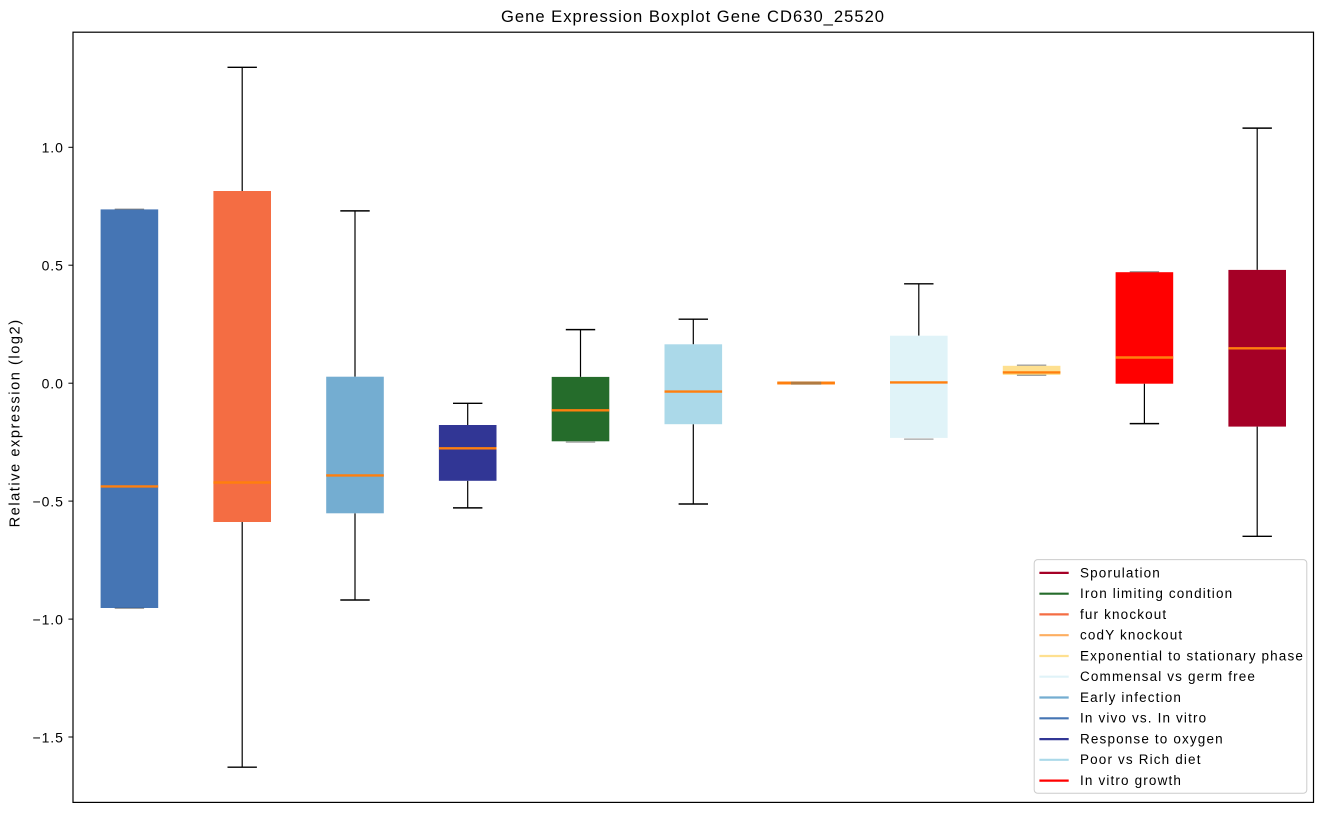 This screenshot has width=1322, height=817. Describe the element at coordinates (693, 16) in the screenshot. I see `svg-text:Gene Expression Boxplot Gene C: Gene Expression Boxplot Gene CD630_25520` at that location.